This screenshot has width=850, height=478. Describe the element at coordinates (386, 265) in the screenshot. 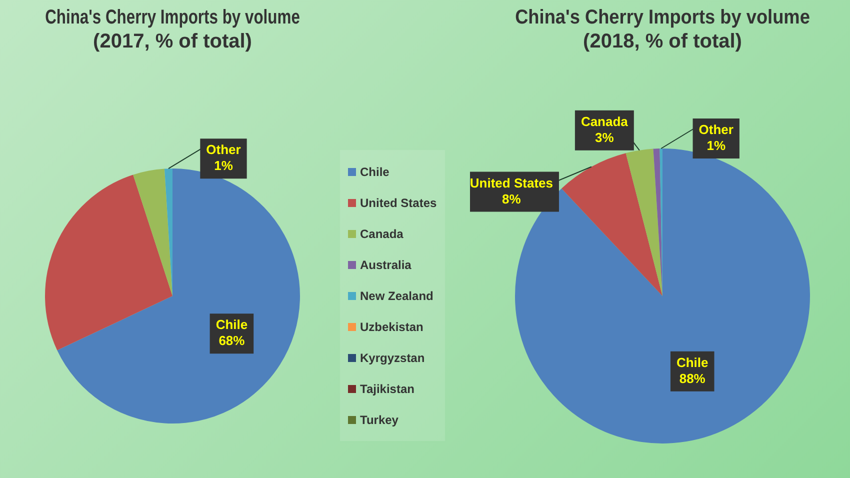

I see `legend-label: Australia` at that location.